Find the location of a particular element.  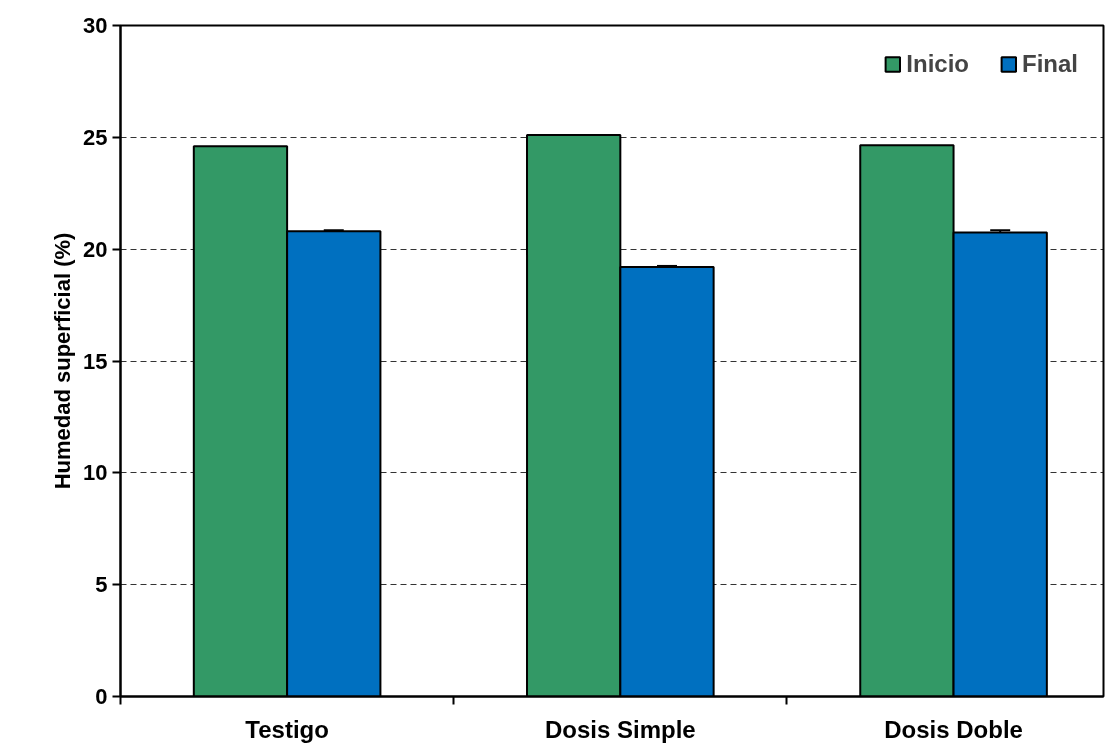

y-tick-label: 20 is located at coordinates (95, 249).